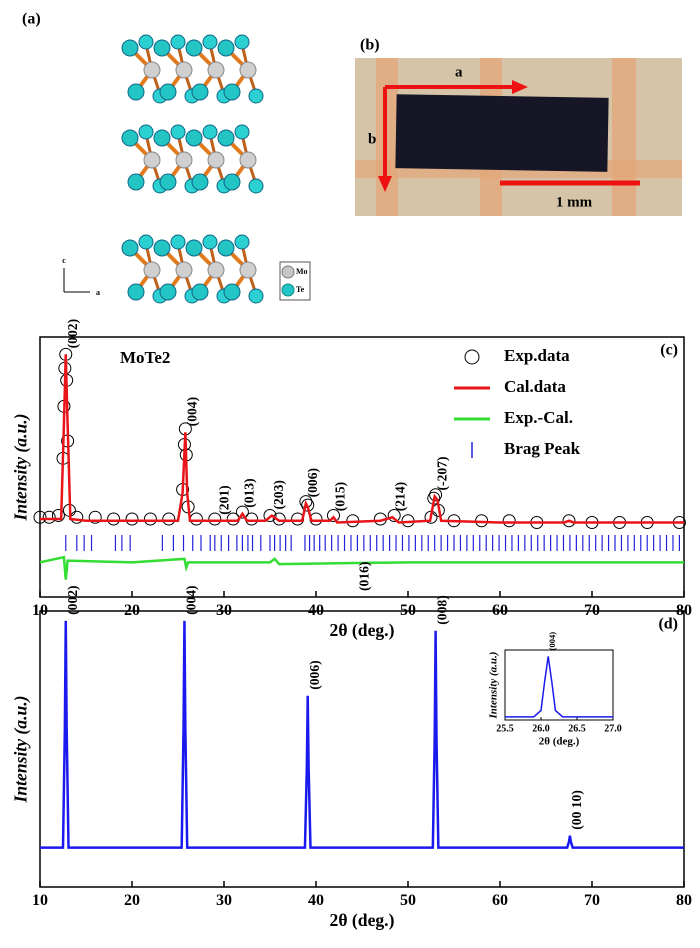 Image resolution: width=700 pixels, height=948 pixels. Describe the element at coordinates (341, 496) in the screenshot. I see `peak-label: (015)` at that location.